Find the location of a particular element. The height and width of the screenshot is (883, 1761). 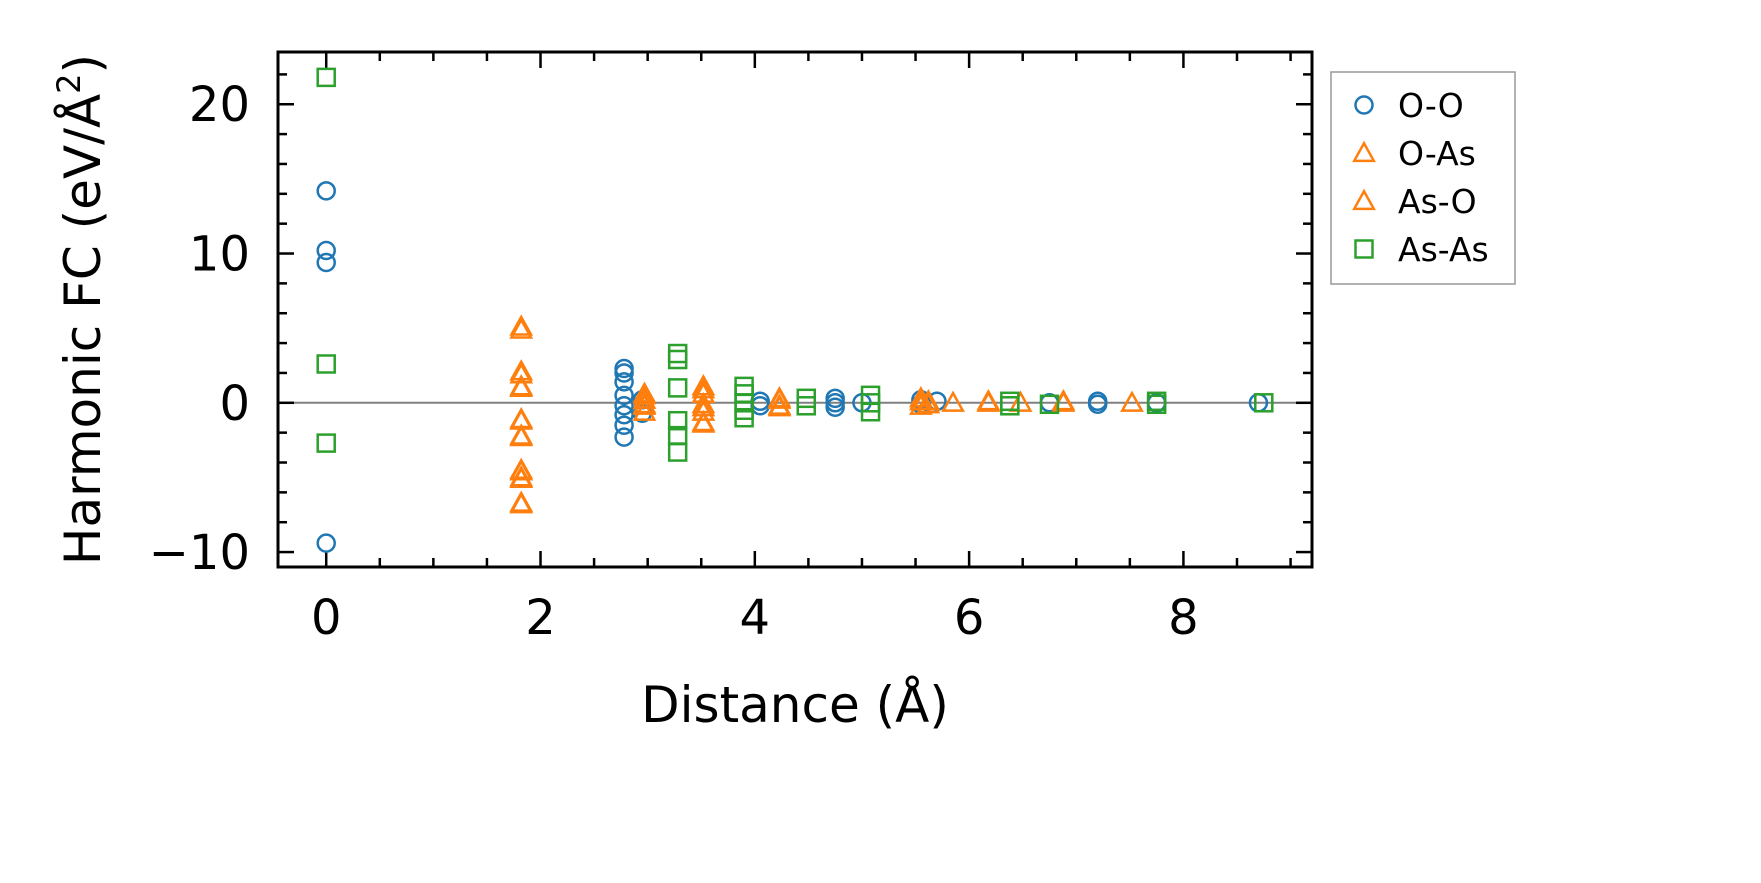

legend-label-as-o: As-O is located at coordinates (1437, 201).